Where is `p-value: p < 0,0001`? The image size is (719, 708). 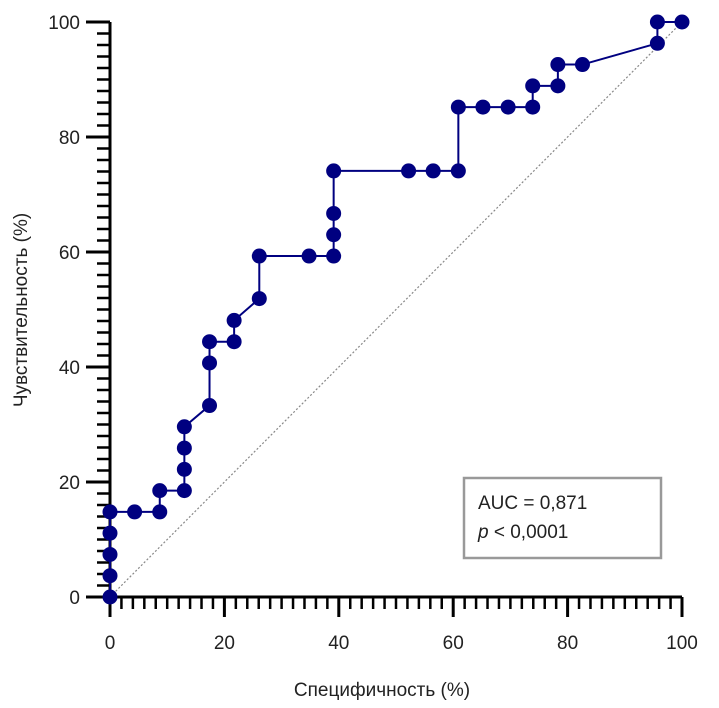
p-value: p < 0,0001 is located at coordinates (522, 532).